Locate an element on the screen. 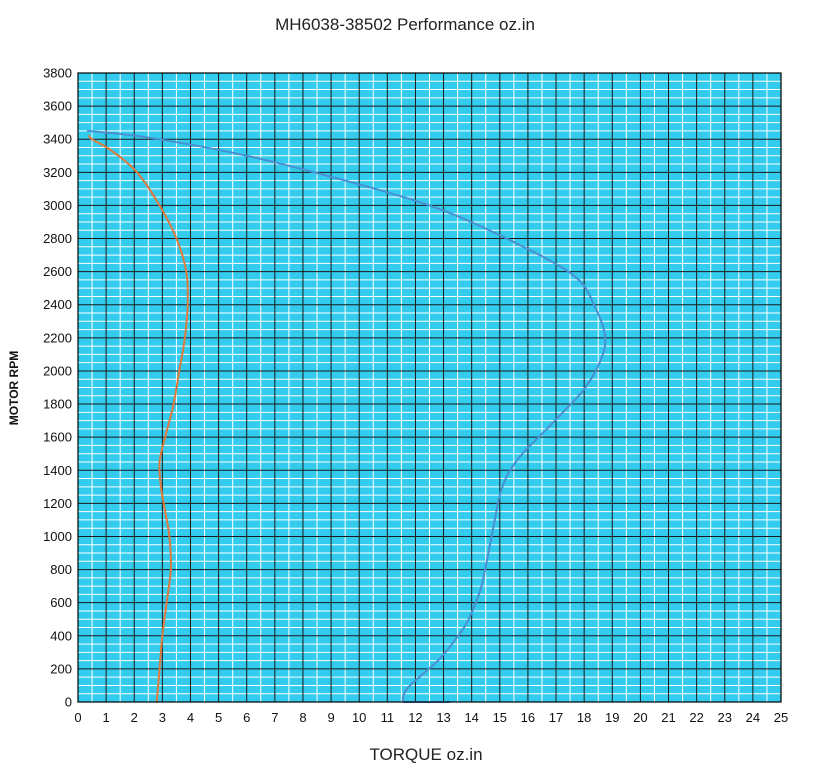 This screenshot has height=774, width=830. y-tick-label: 1600 is located at coordinates (57, 437).